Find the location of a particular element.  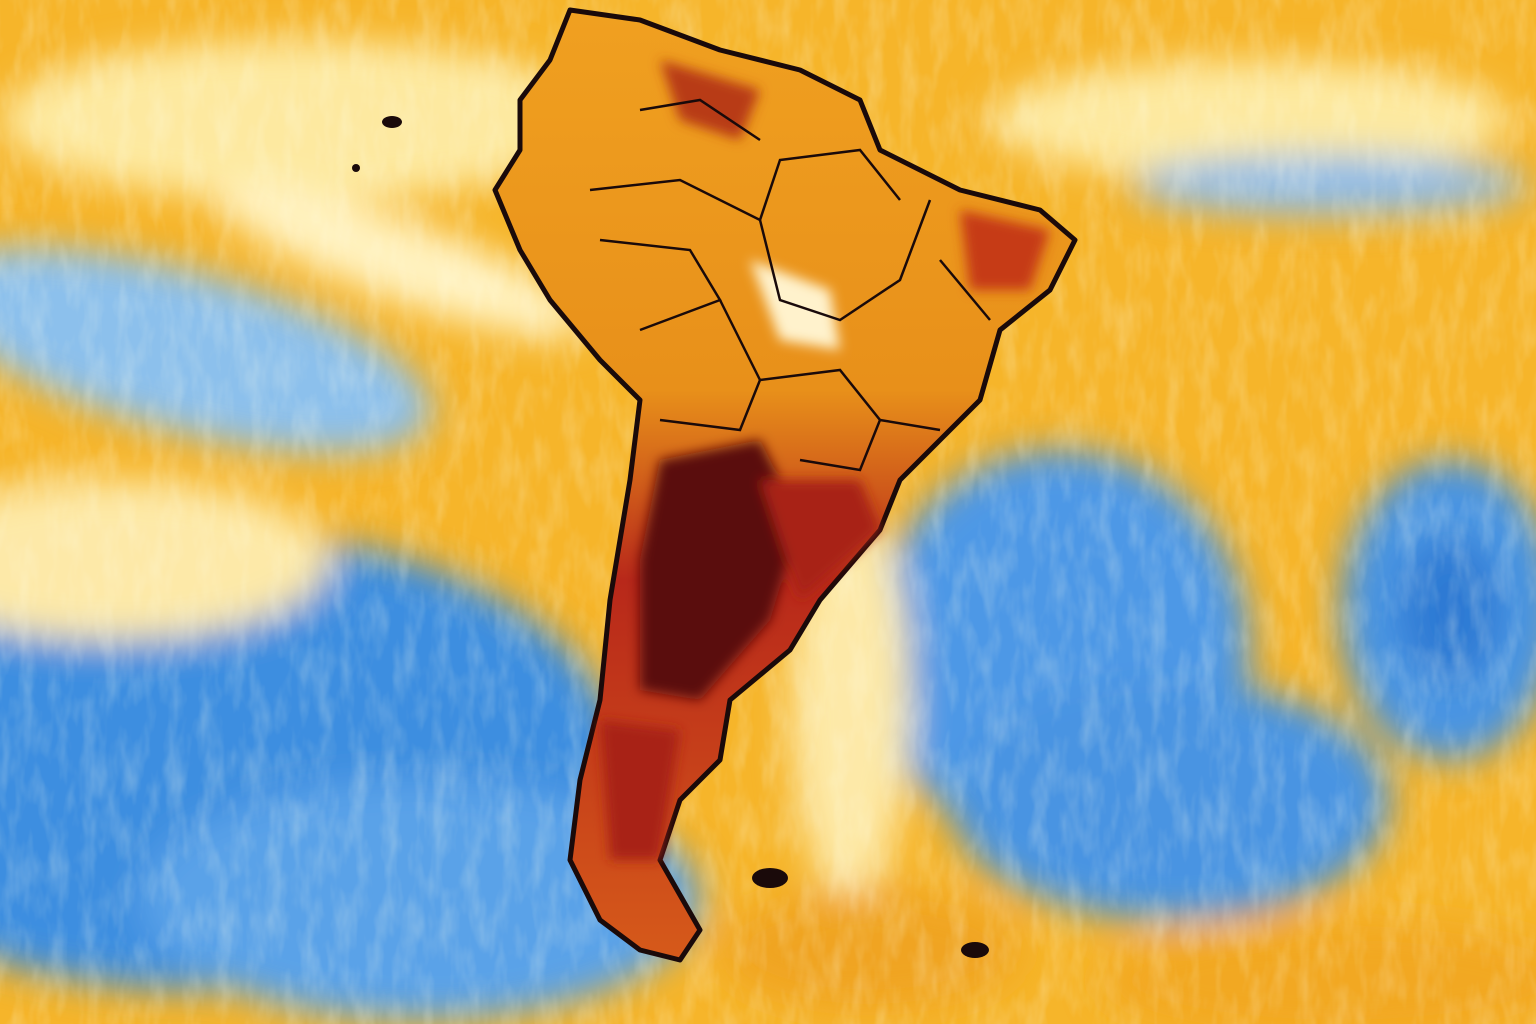

hot-core is located at coordinates (720, 570).